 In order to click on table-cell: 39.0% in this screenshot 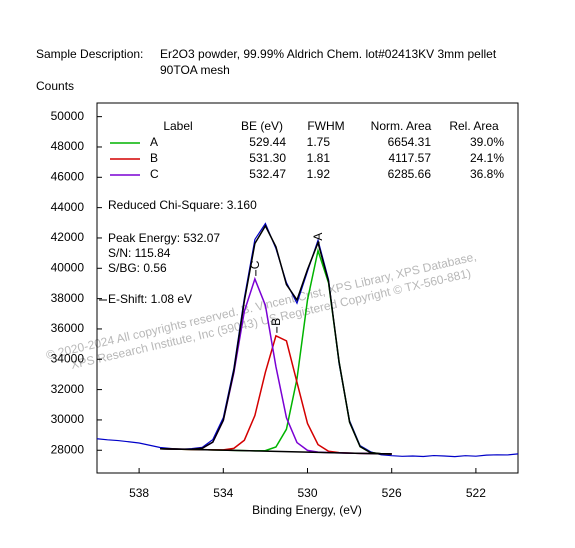, I will do `click(487, 142)`.